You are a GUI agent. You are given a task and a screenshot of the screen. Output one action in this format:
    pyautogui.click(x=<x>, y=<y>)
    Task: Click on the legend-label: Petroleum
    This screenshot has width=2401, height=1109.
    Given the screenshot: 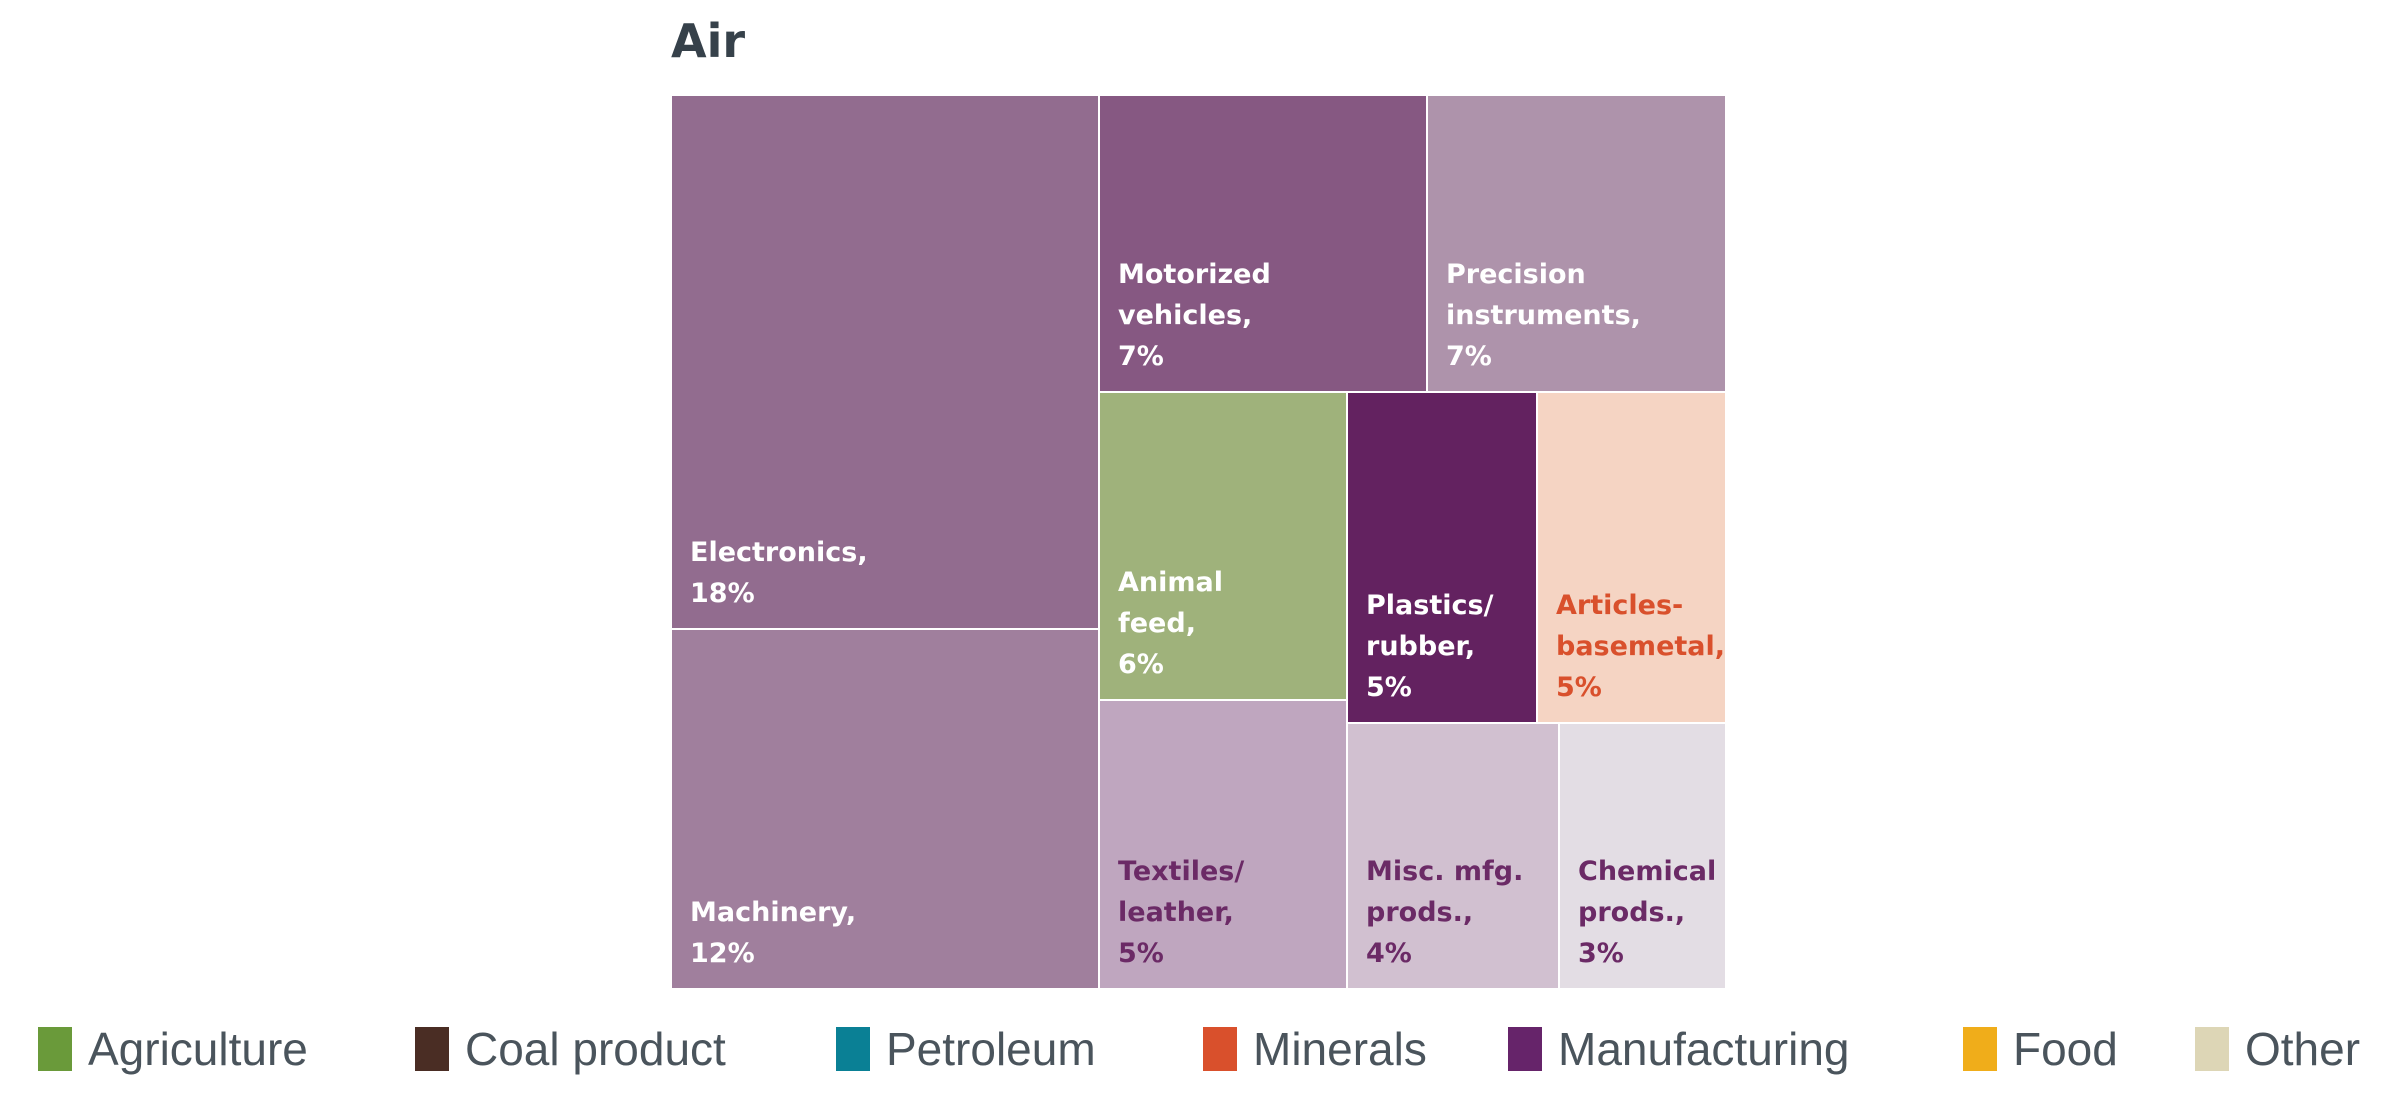 What is the action you would take?
    pyautogui.click(x=991, y=1049)
    